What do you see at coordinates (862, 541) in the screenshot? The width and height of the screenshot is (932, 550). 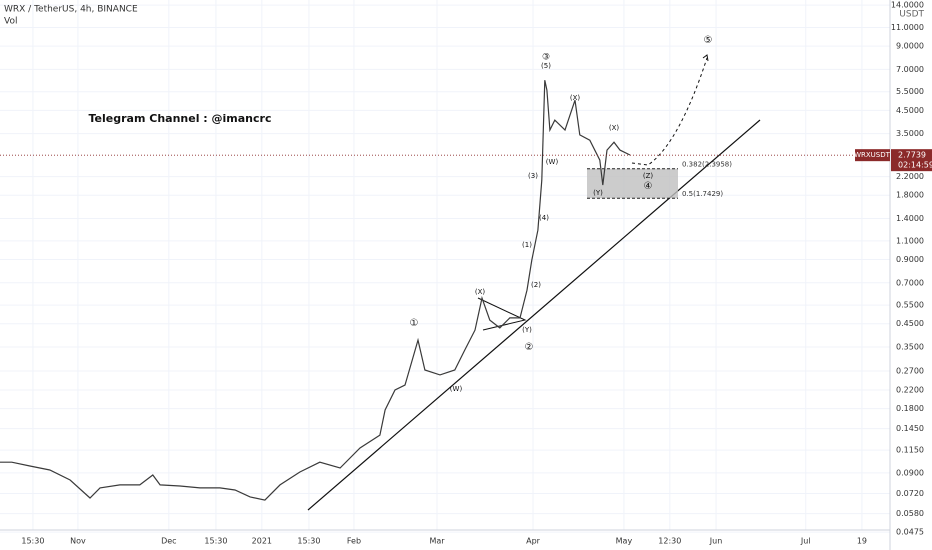 I see `x-tick-label: 19` at bounding box center [862, 541].